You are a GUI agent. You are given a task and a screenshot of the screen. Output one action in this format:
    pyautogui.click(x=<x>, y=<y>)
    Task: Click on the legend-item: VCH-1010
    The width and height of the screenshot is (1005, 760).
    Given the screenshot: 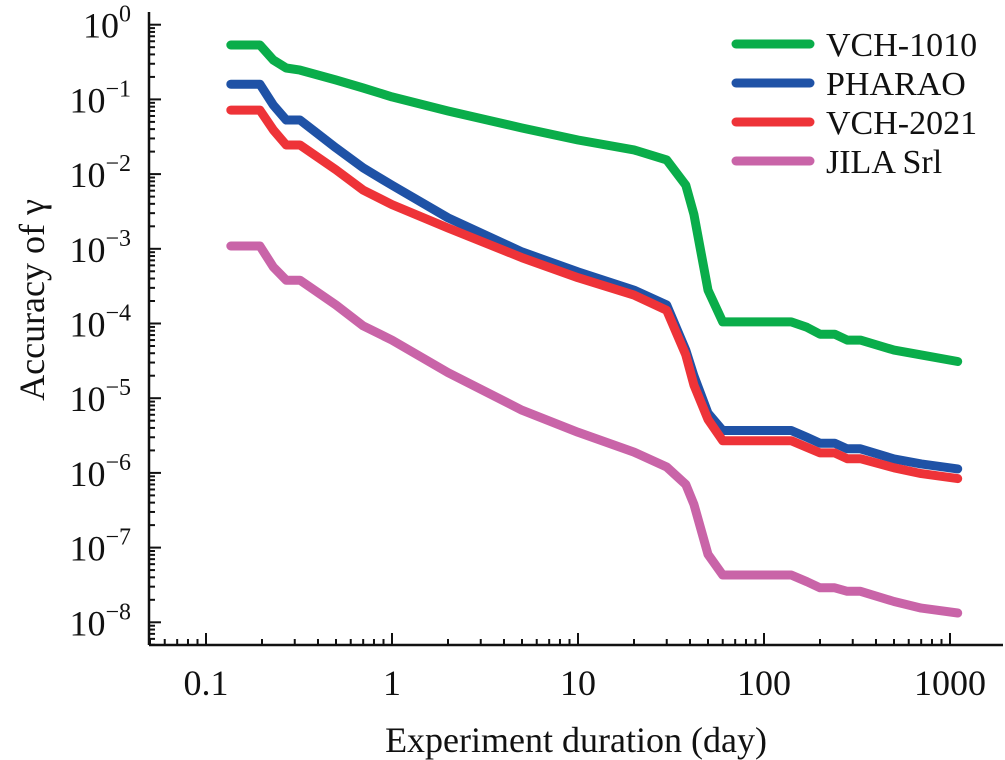 What is the action you would take?
    pyautogui.click(x=854, y=45)
    